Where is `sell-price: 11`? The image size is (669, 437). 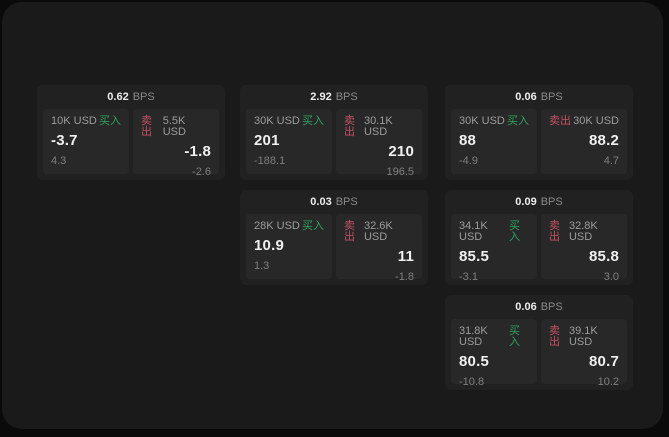 sell-price: 11 is located at coordinates (405, 256).